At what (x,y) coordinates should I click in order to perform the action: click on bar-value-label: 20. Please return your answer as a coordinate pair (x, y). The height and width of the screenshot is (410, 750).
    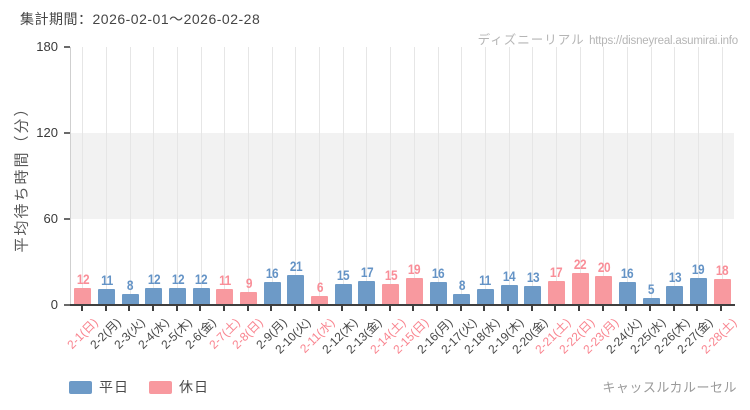
    Looking at the image, I should click on (604, 268).